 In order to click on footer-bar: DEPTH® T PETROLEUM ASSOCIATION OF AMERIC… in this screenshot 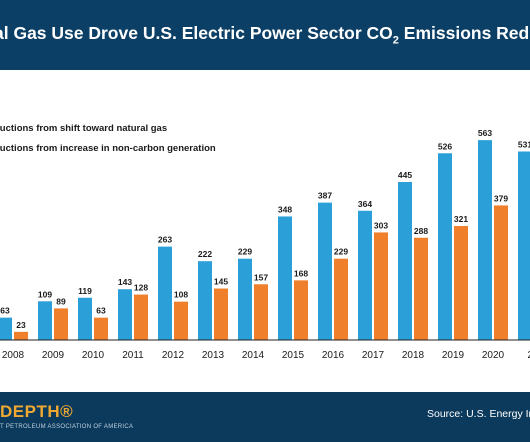, I will do `click(265, 417)`.